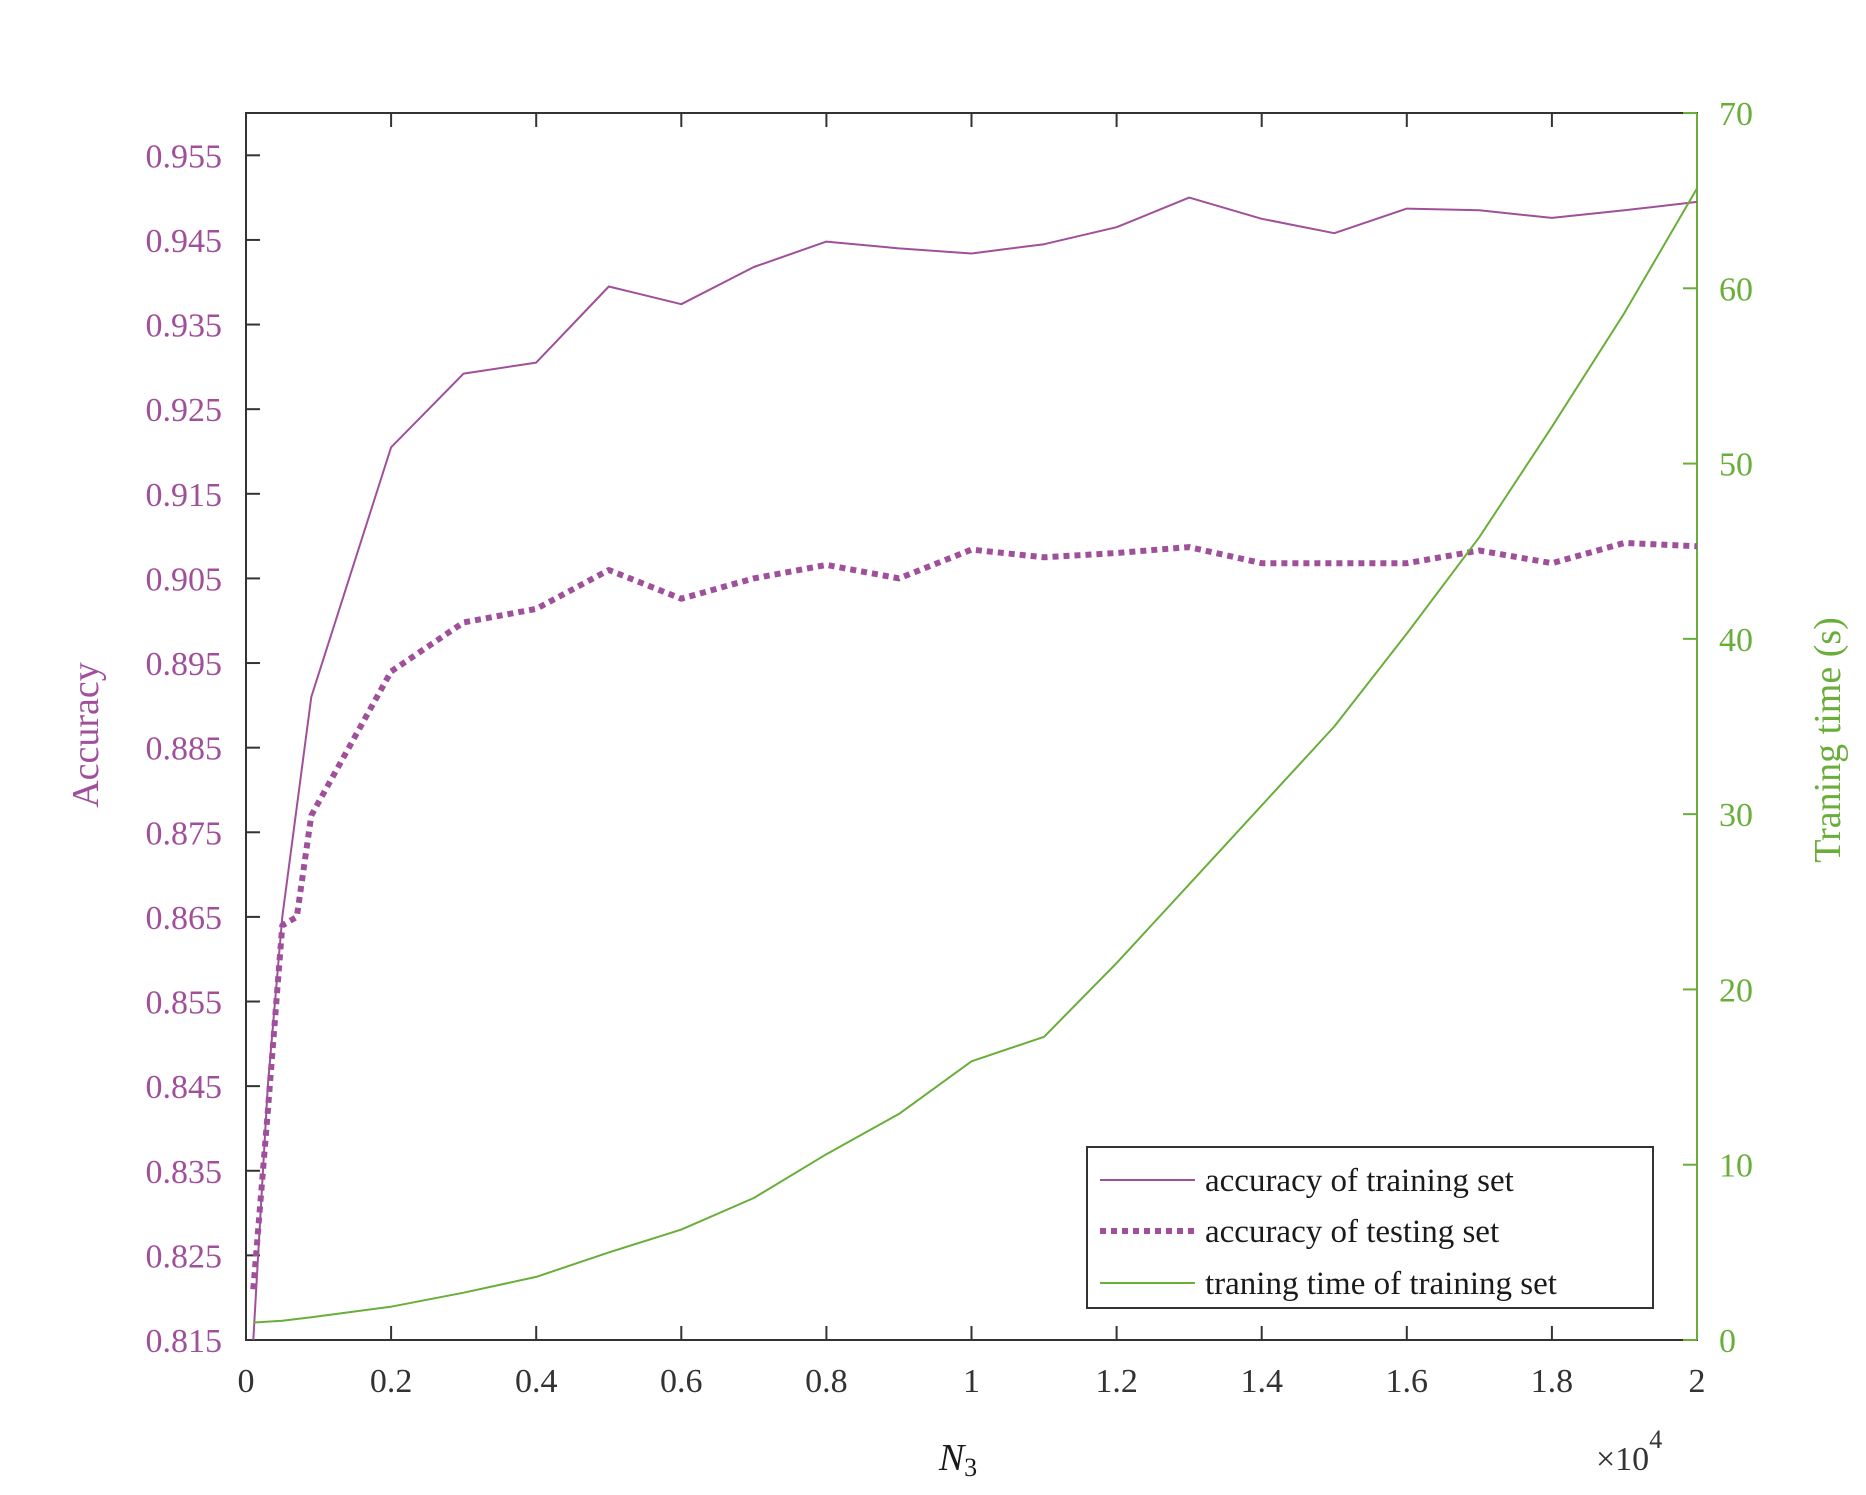  What do you see at coordinates (184, 241) in the screenshot?
I see `left-y-tick-label: 0.945` at bounding box center [184, 241].